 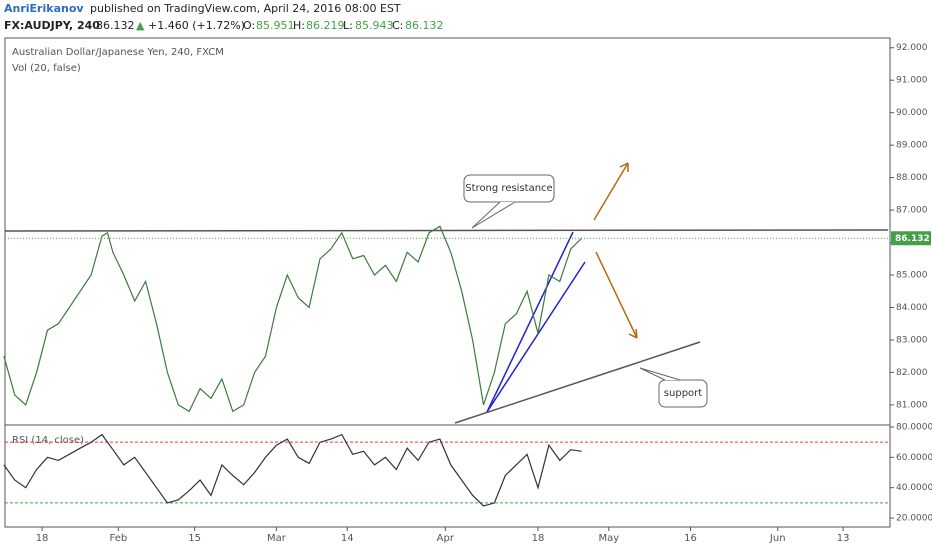 What do you see at coordinates (140, 25) in the screenshot?
I see `arrow: ▲` at bounding box center [140, 25].